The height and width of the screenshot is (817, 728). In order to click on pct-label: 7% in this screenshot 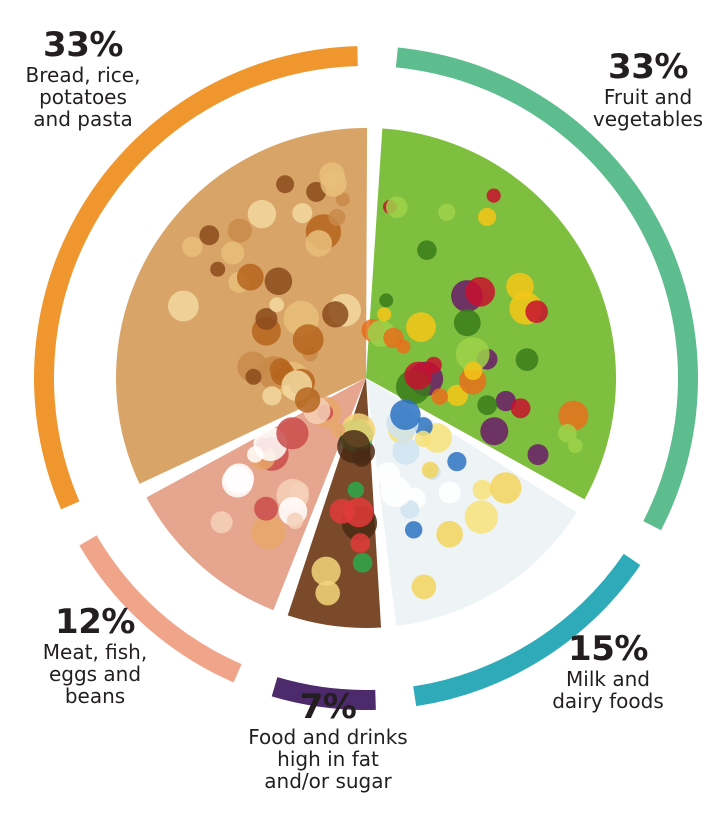, I will do `click(328, 707)`.